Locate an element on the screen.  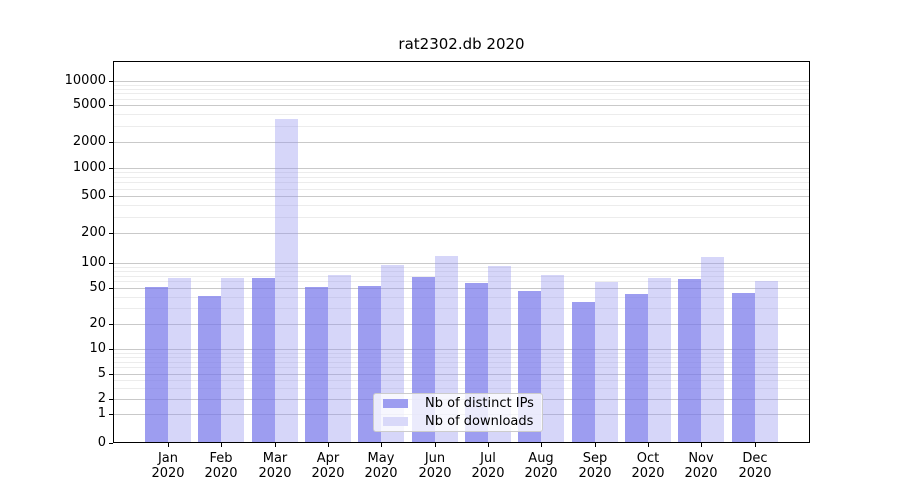
x-axis-tick-label: Aug 2020 is located at coordinates (541, 466).